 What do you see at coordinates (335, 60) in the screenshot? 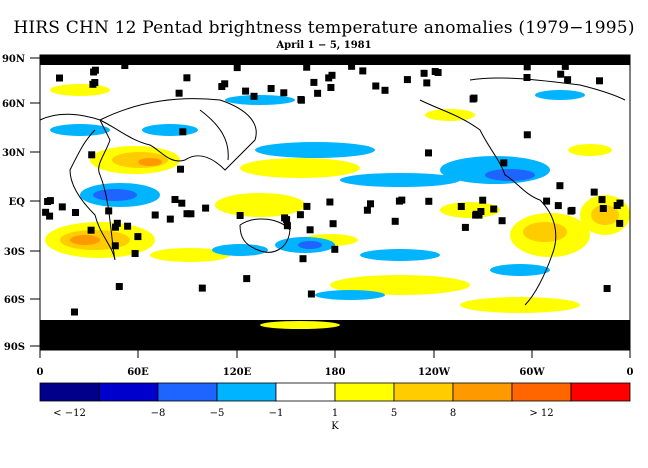
I see `north-missing-band` at bounding box center [335, 60].